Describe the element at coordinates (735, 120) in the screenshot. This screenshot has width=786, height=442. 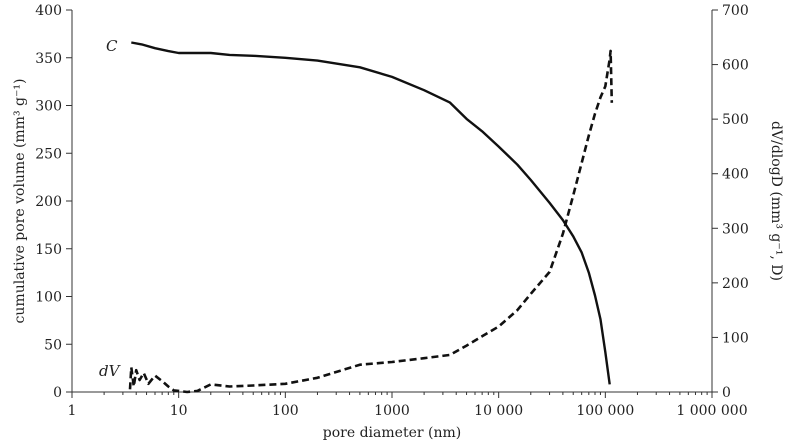
I see `right-y-tick-label: 500` at that location.